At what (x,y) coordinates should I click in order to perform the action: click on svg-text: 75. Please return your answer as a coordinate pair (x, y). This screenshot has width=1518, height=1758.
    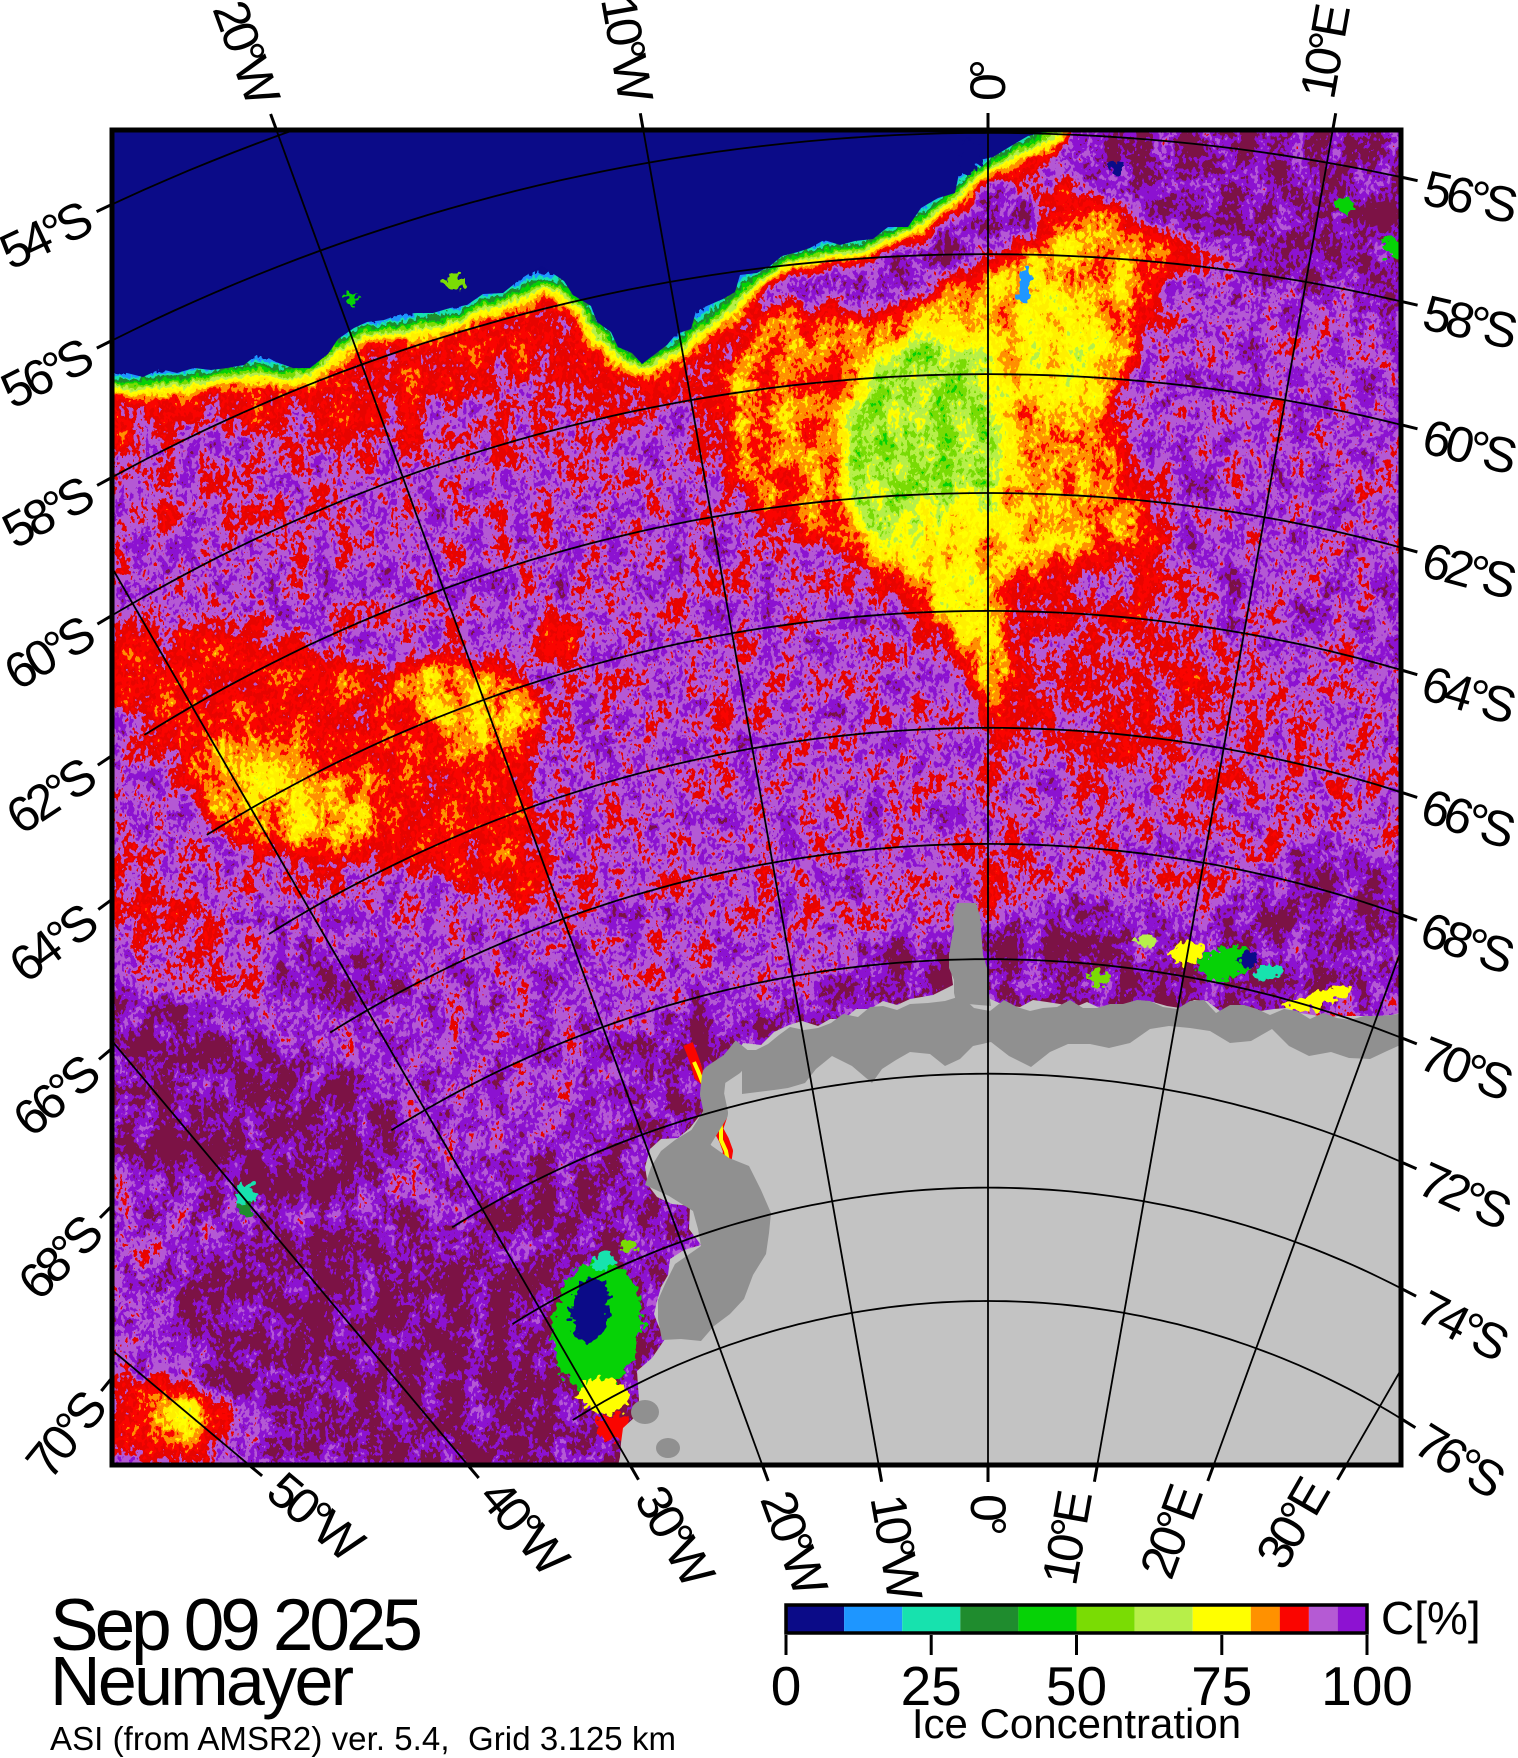
    Looking at the image, I should click on (1221, 1686).